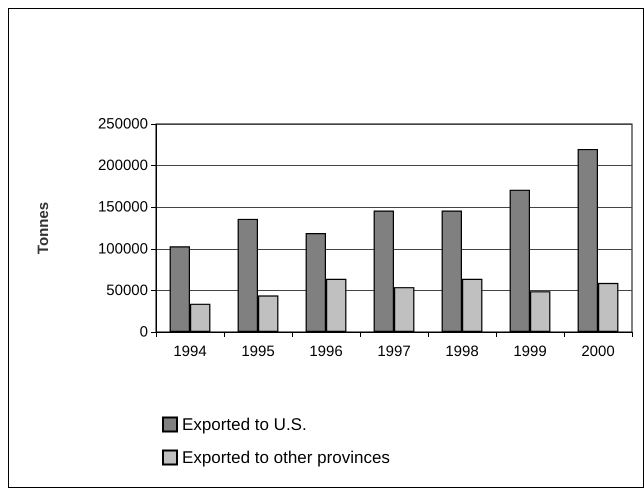  I want to click on y-tick-label: 50000, so click(127, 290).